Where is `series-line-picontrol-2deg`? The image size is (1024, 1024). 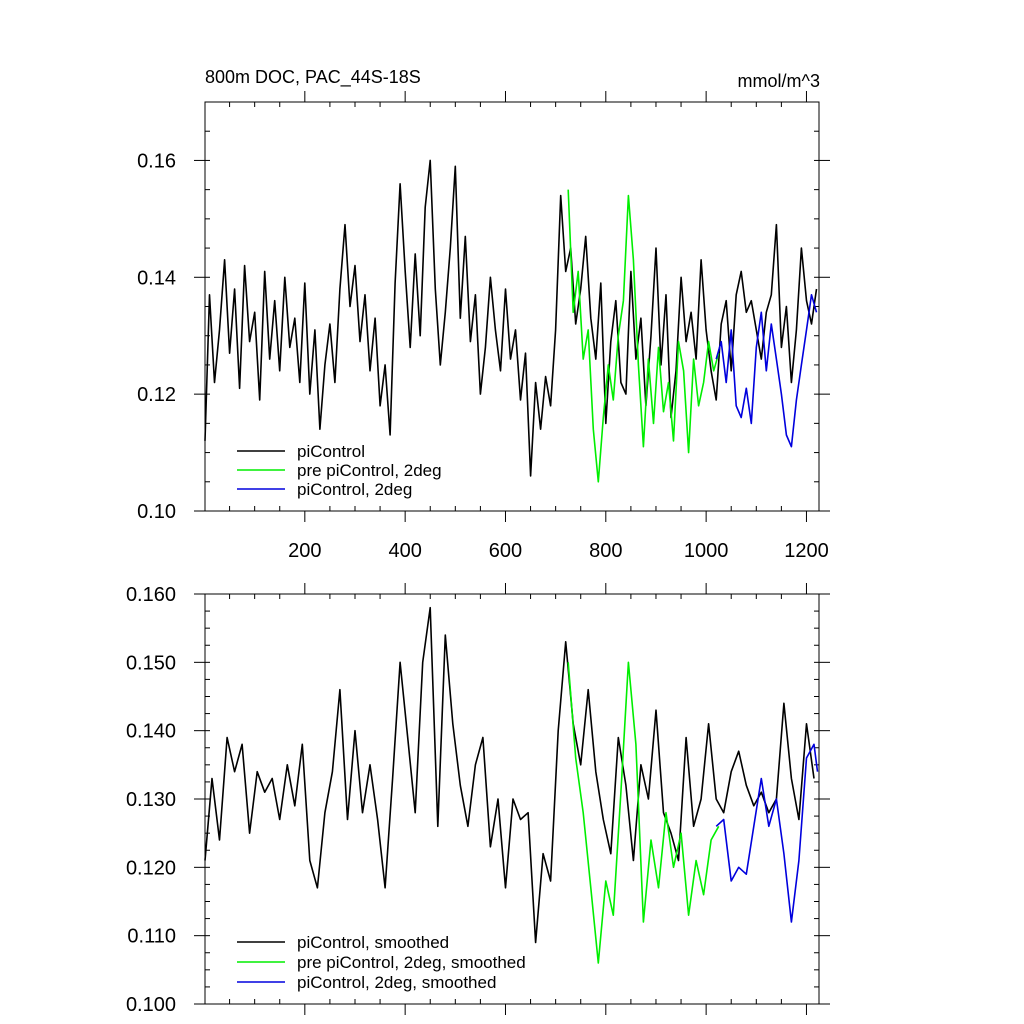 series-line-picontrol-2deg is located at coordinates (766, 370).